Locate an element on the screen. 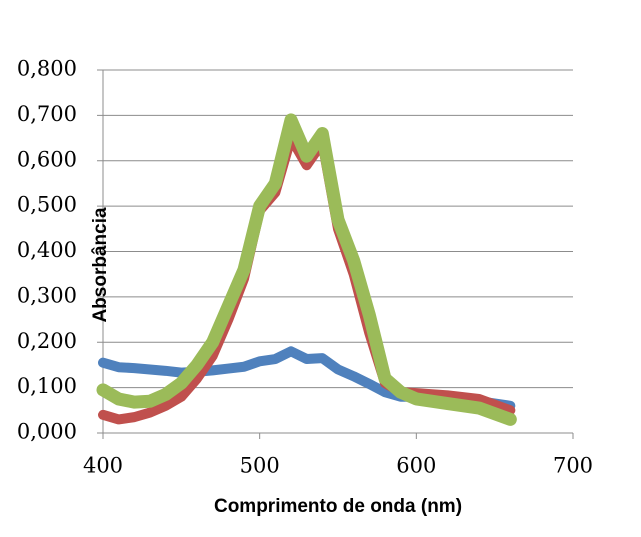 The width and height of the screenshot is (641, 537). x-tick-label: 500 is located at coordinates (260, 466).